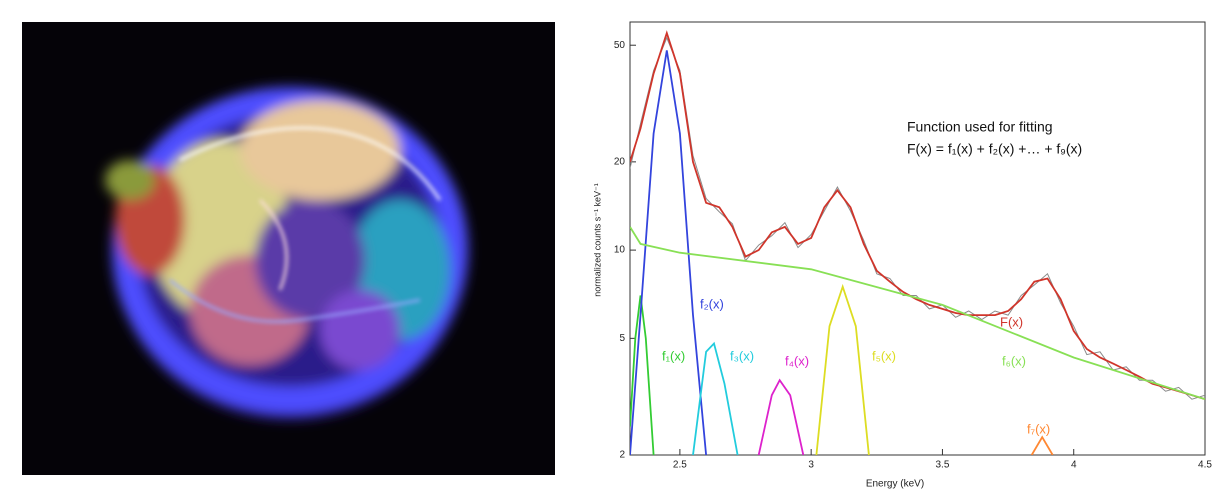  Describe the element at coordinates (712, 303) in the screenshot. I see `series-label: f₂(x)` at that location.